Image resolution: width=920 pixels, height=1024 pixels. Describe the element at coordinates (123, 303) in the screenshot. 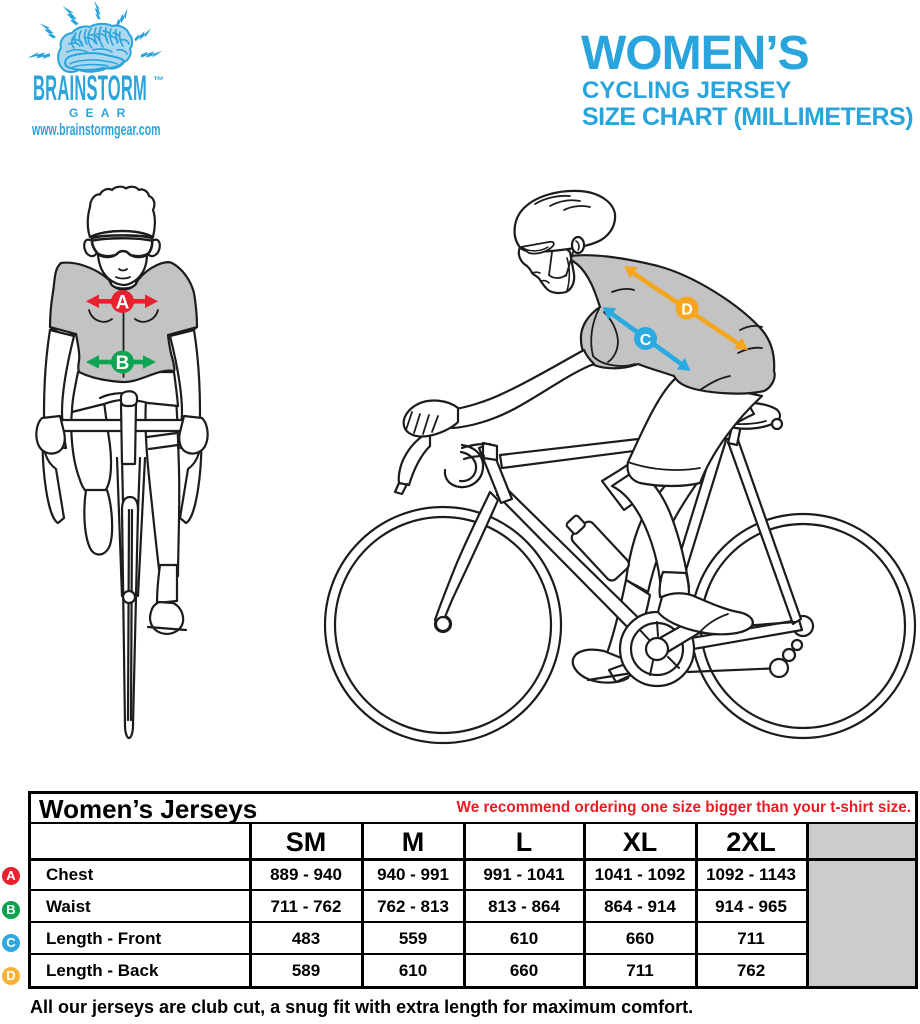

I see `svg-text: A` at that location.